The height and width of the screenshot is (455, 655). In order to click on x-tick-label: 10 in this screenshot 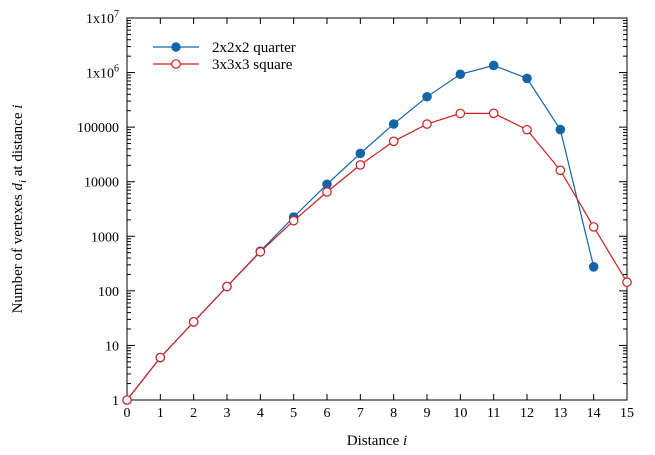, I will do `click(460, 413)`.